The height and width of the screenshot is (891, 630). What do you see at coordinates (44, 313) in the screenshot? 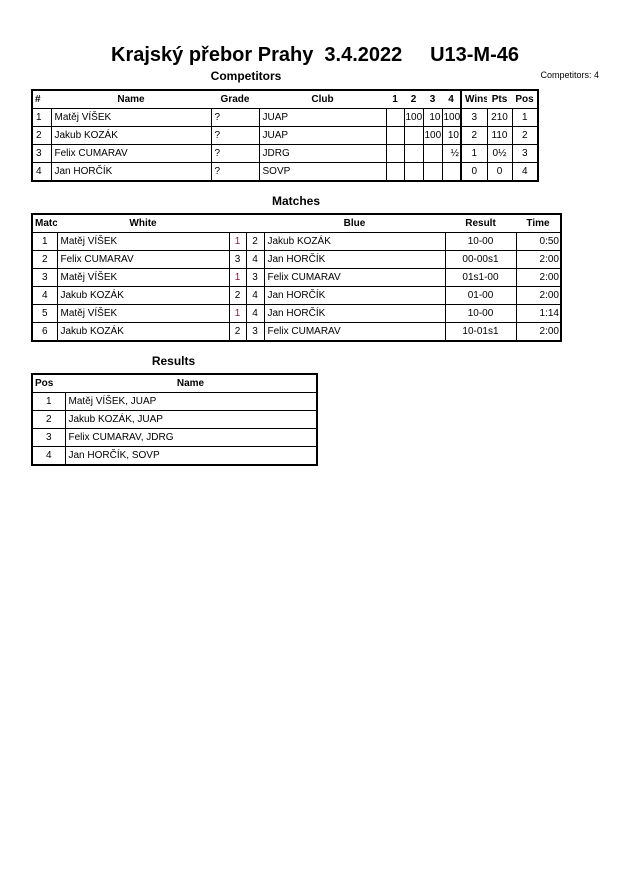
I see `match-number: 5` at bounding box center [44, 313].